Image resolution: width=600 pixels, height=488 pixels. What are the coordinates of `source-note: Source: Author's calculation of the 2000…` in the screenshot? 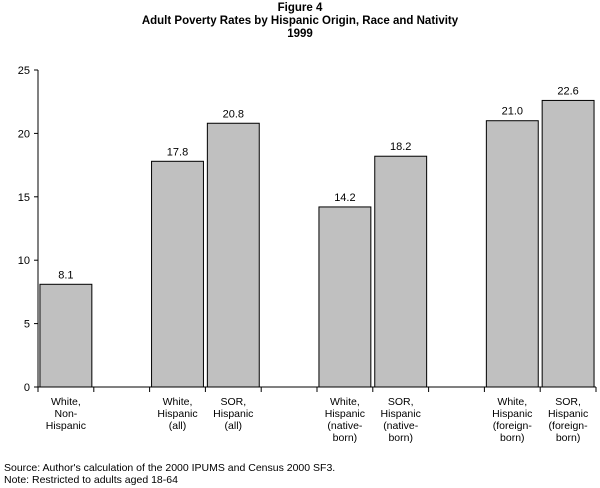 It's located at (170, 468).